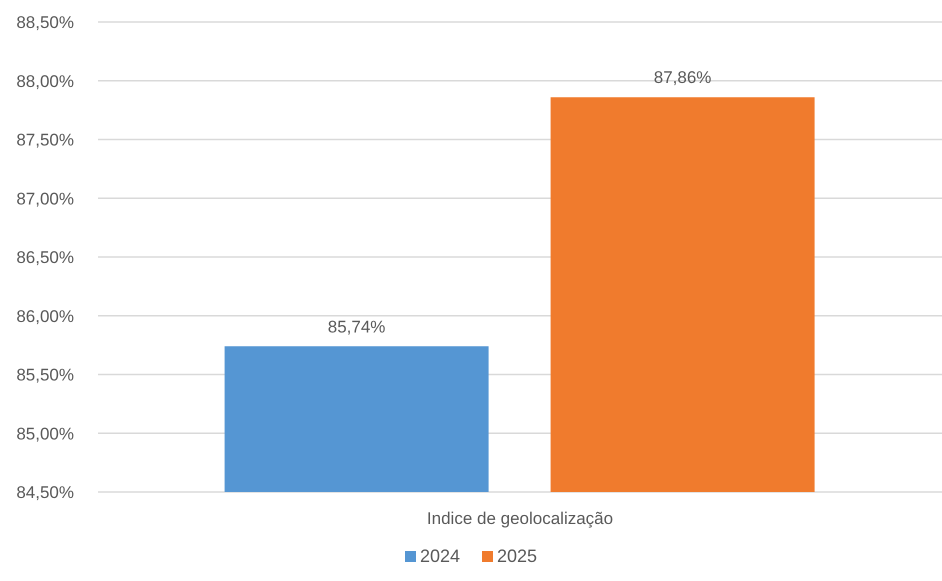 The image size is (942, 581). Describe the element at coordinates (45, 198) in the screenshot. I see `y-tick-label: 87,00%` at that location.